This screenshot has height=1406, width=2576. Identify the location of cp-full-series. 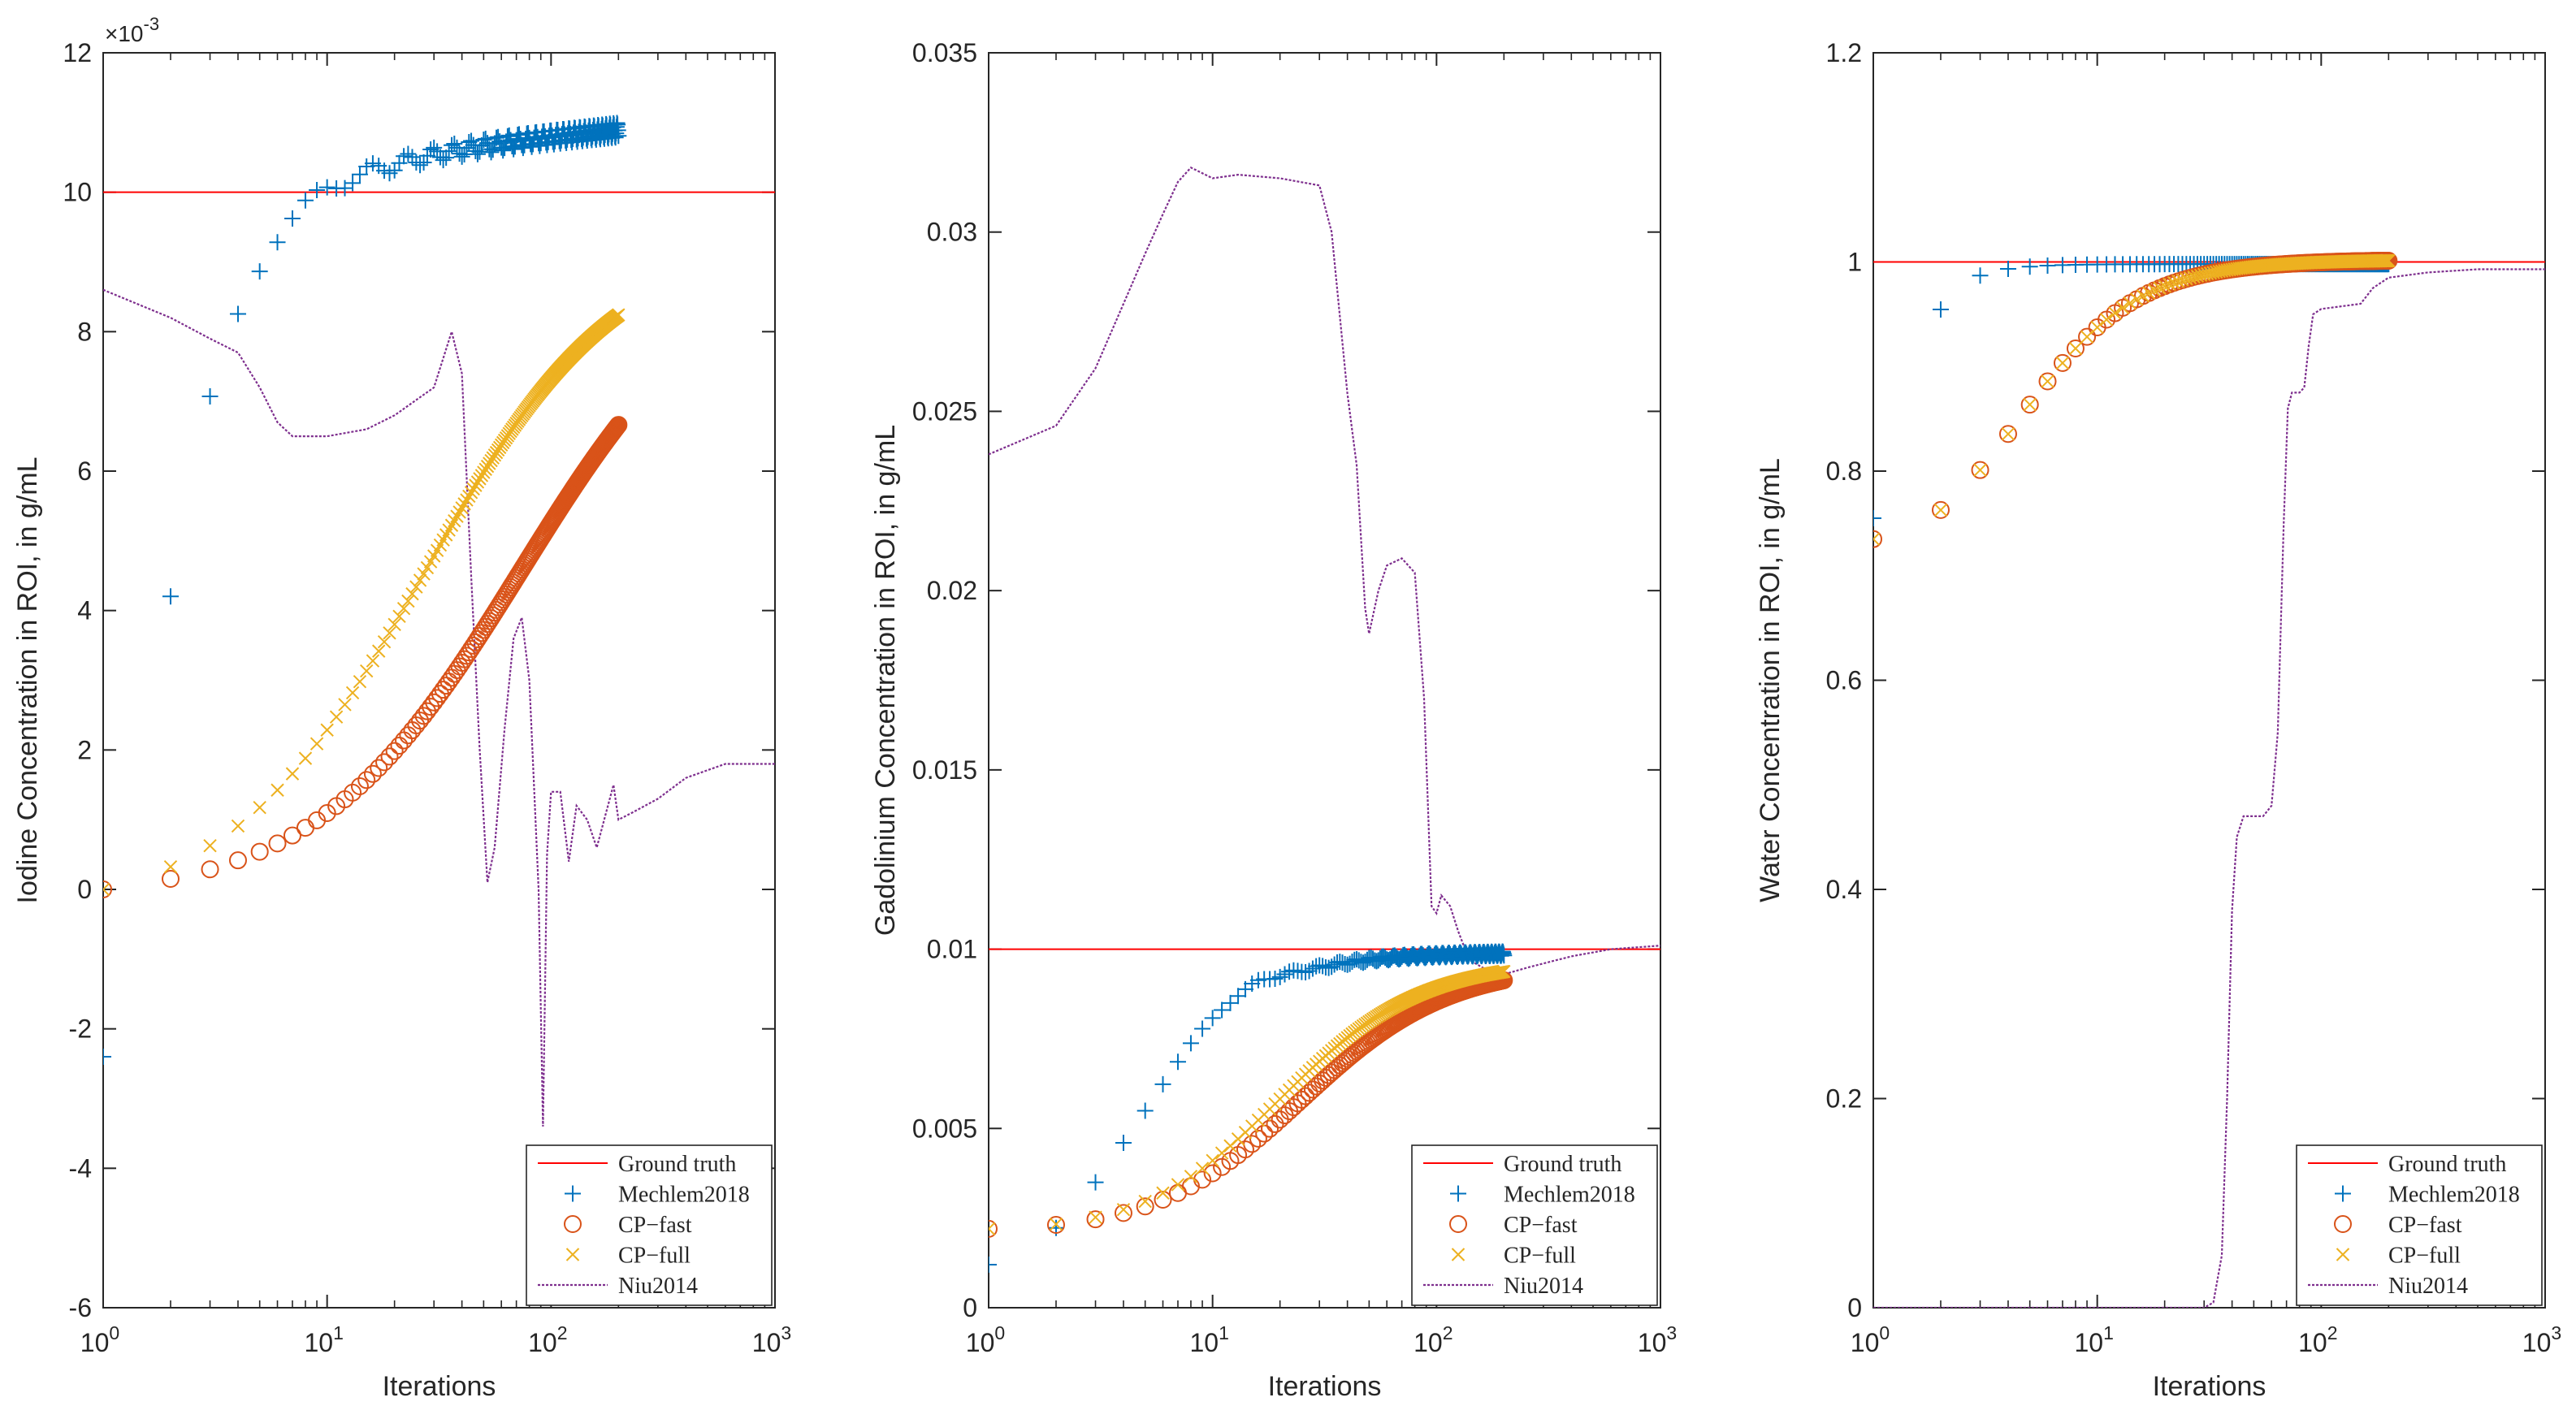
(364, 602).